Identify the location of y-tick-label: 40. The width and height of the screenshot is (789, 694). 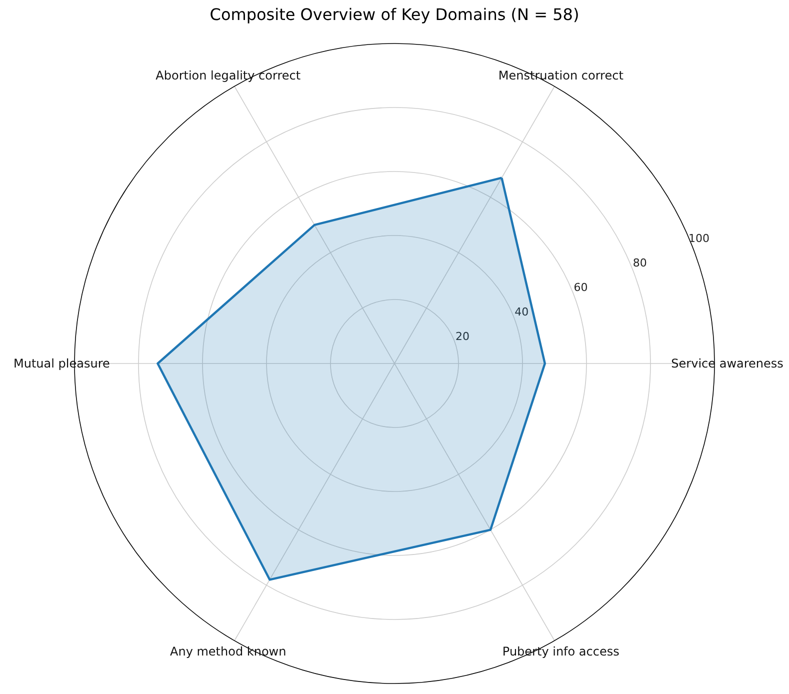
(521, 311).